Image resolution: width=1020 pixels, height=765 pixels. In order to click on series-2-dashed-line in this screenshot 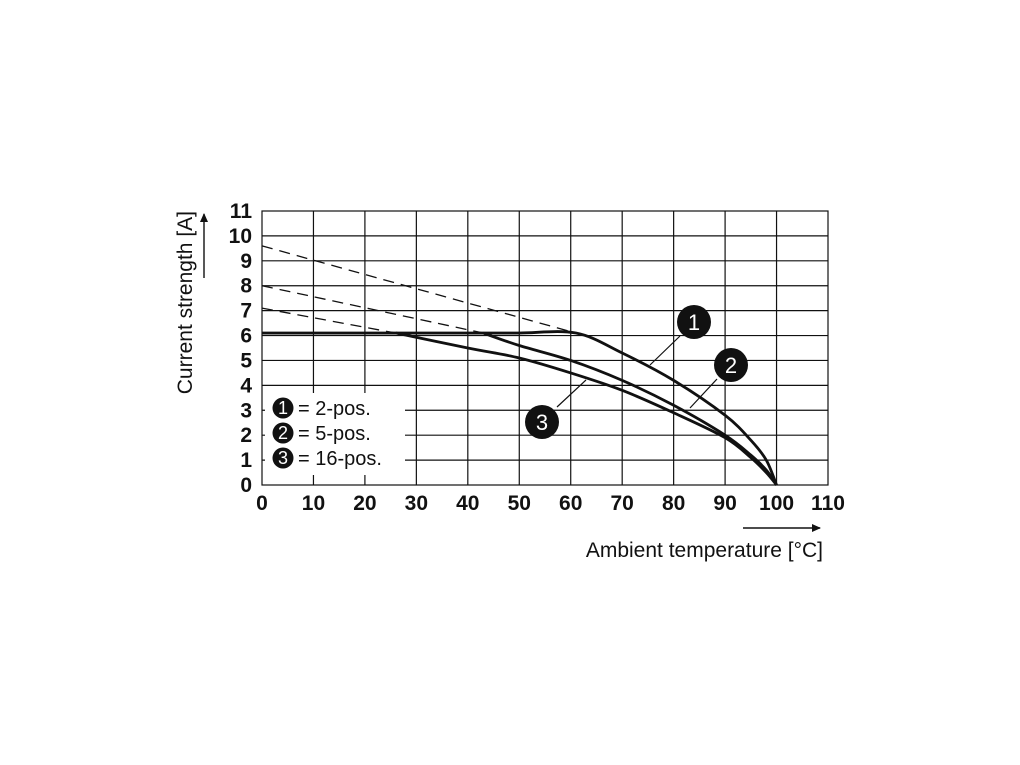, I will do `click(372, 309)`.